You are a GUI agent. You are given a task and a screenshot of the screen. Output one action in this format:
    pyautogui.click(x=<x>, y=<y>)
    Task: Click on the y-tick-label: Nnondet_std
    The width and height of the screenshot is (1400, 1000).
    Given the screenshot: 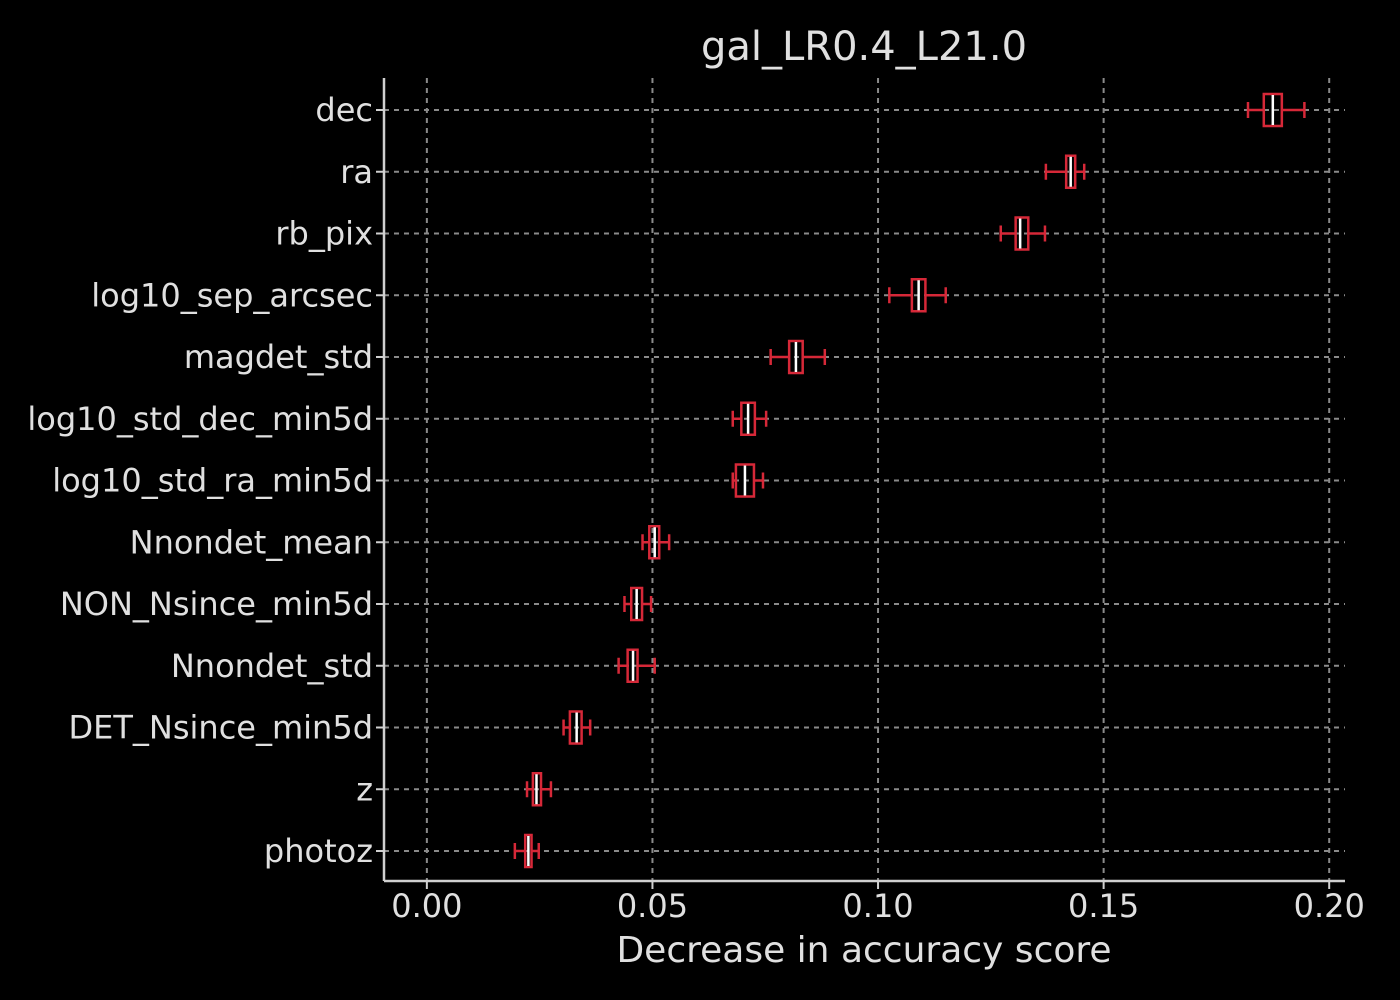 What is the action you would take?
    pyautogui.click(x=272, y=666)
    